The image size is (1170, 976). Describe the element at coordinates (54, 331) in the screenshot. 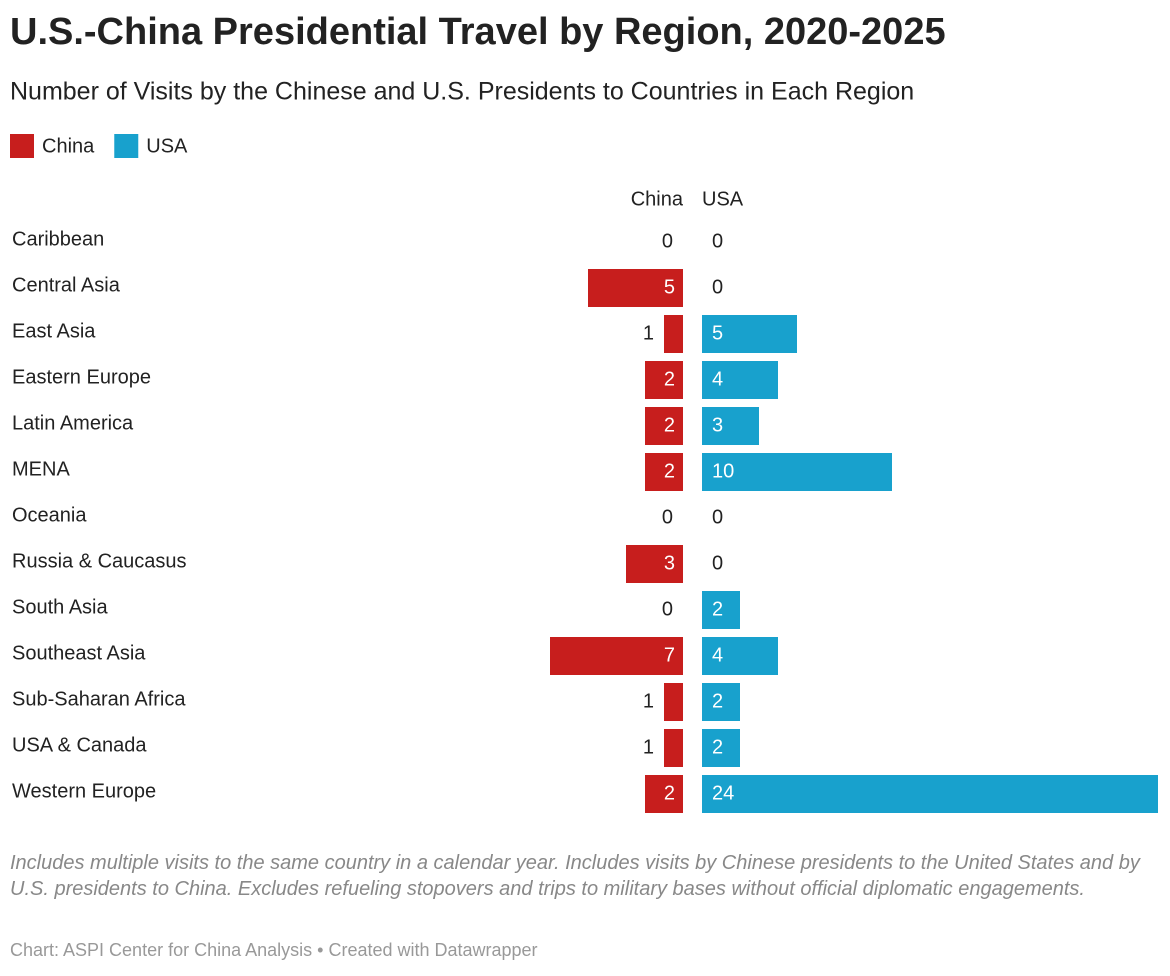

I see `category-label: East Asia` at that location.